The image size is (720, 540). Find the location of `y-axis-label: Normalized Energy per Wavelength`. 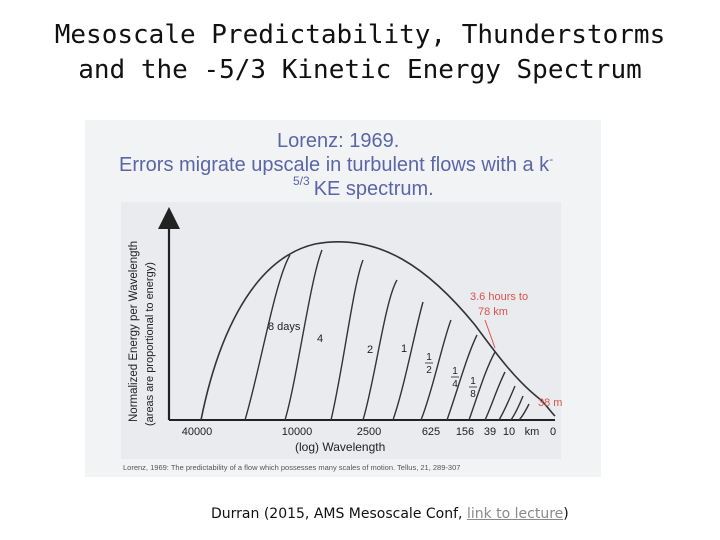

y-axis-label: Normalized Energy per Wavelength is located at coordinates (134, 331).